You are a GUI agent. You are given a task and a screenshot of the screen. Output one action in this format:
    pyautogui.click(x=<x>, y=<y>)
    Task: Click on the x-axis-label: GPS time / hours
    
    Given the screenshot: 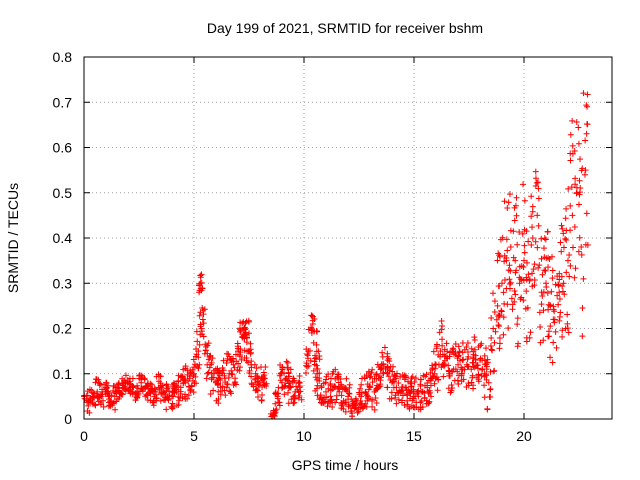 What is the action you would take?
    pyautogui.click(x=345, y=465)
    